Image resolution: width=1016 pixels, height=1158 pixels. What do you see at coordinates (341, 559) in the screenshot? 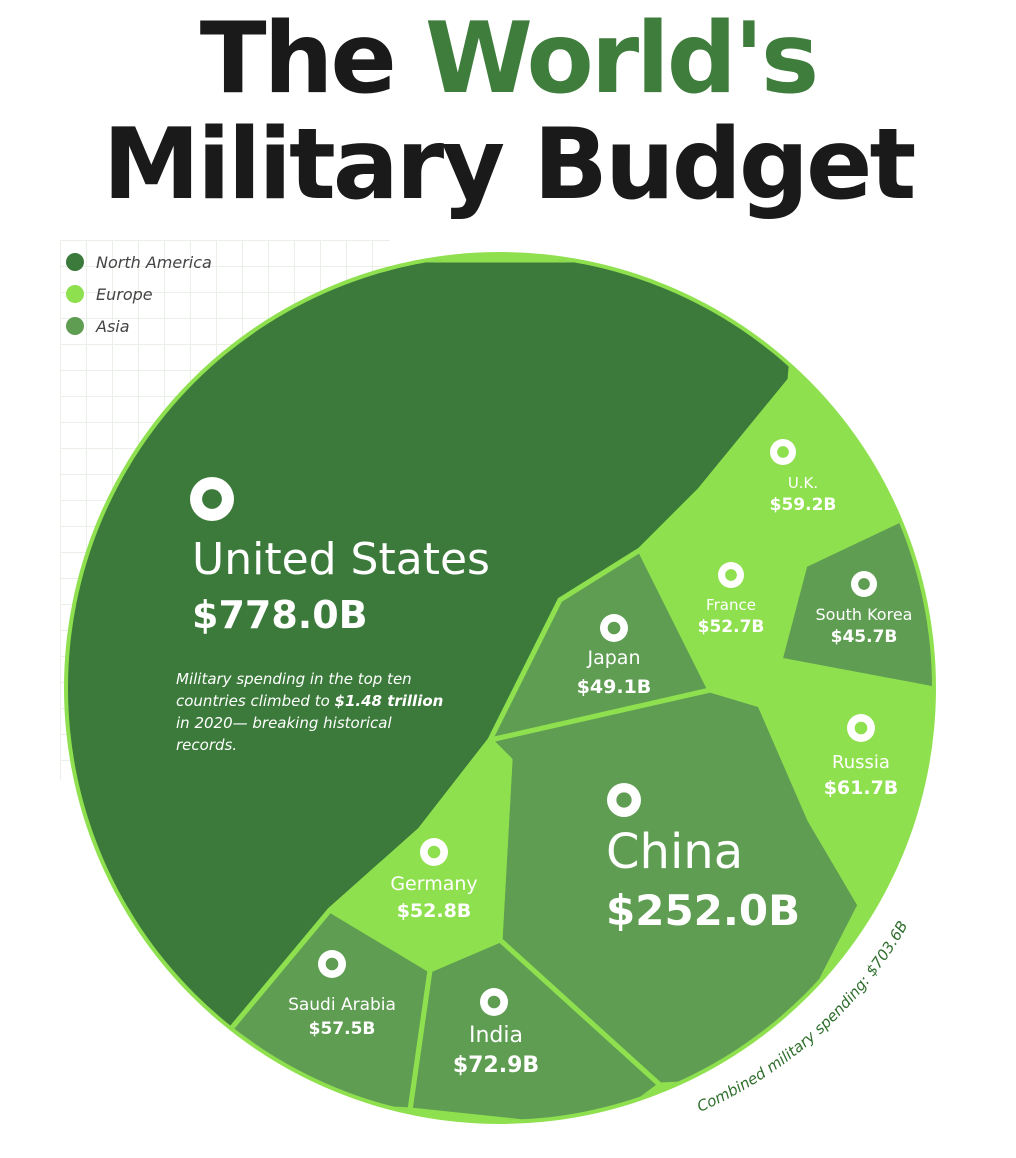
I see `label-name-united-states: United States` at bounding box center [341, 559].